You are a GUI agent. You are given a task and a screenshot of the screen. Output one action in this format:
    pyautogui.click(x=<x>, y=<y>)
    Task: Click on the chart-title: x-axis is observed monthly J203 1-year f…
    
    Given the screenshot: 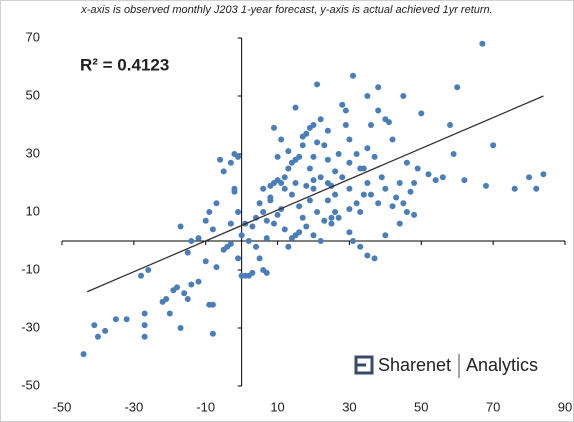 What is the action you would take?
    pyautogui.click(x=286, y=10)
    